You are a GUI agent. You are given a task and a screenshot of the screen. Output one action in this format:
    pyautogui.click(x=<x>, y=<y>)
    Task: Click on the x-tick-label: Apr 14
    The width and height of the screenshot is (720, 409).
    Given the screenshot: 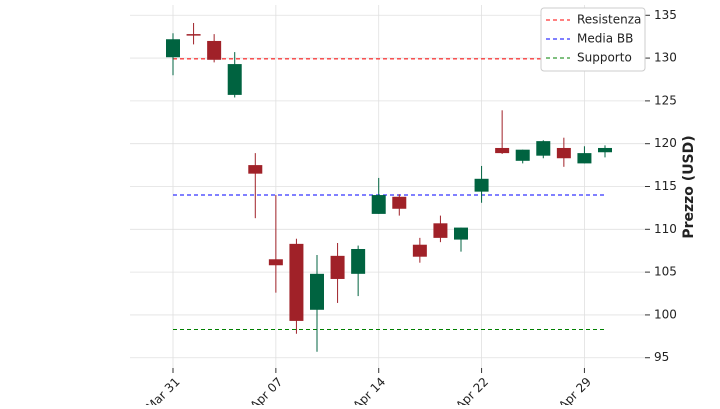 What is the action you would take?
    pyautogui.click(x=369, y=390)
    